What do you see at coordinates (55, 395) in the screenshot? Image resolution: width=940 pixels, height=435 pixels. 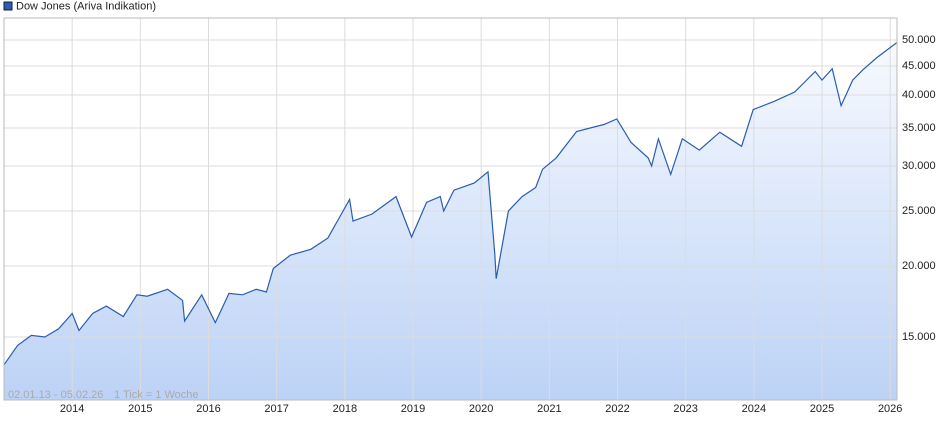 I see `period-note: 02.01.13 - 05.02.26` at bounding box center [55, 395].